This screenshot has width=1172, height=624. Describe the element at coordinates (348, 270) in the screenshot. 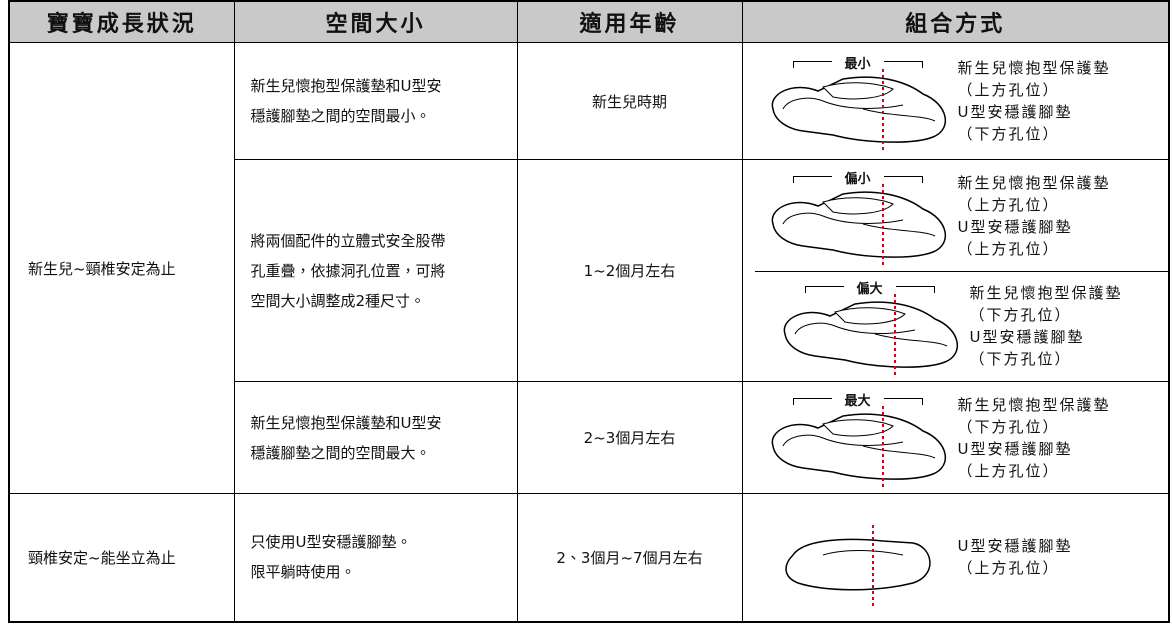

I see `space-line: 孔重疊，依據洞孔位置，可將` at that location.